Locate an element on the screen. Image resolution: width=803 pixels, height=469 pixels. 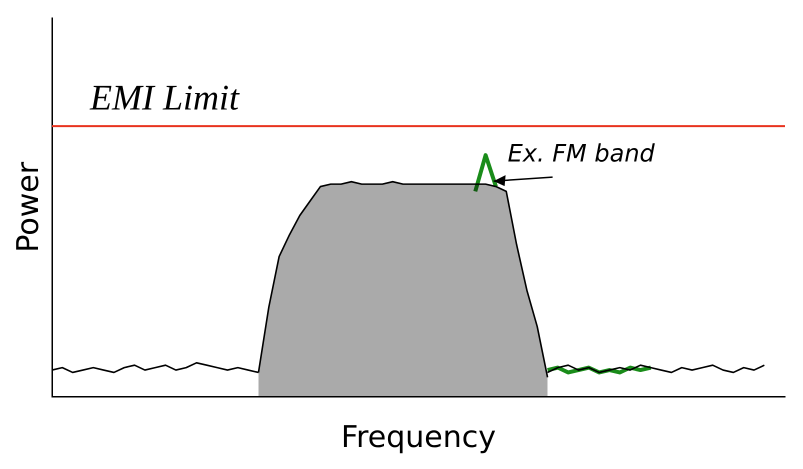
y-axis-title: Power is located at coordinates (28, 207).